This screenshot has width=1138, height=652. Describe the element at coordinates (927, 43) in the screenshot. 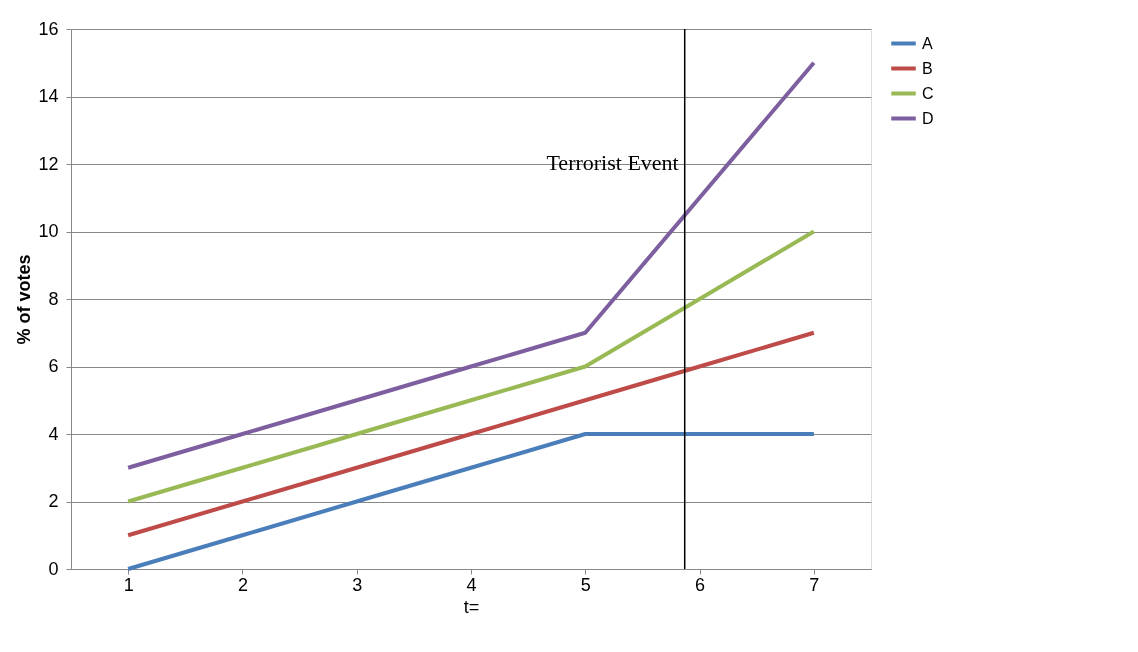

I see `legend-label: A` at that location.